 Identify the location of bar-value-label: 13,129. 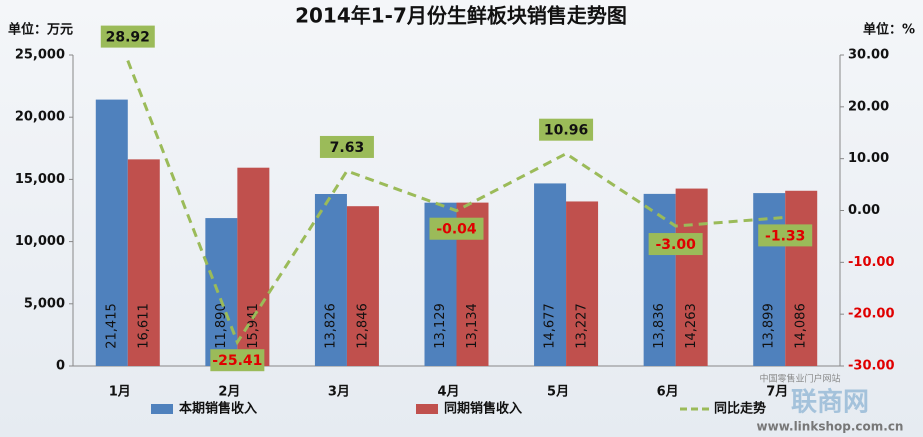
(440, 326).